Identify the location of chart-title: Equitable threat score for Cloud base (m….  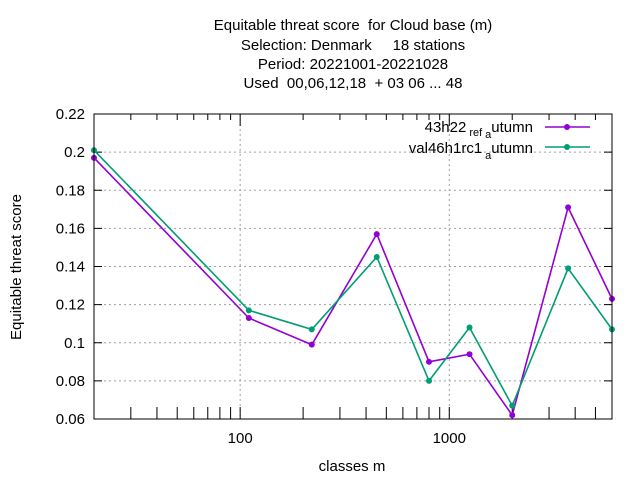
(353, 25).